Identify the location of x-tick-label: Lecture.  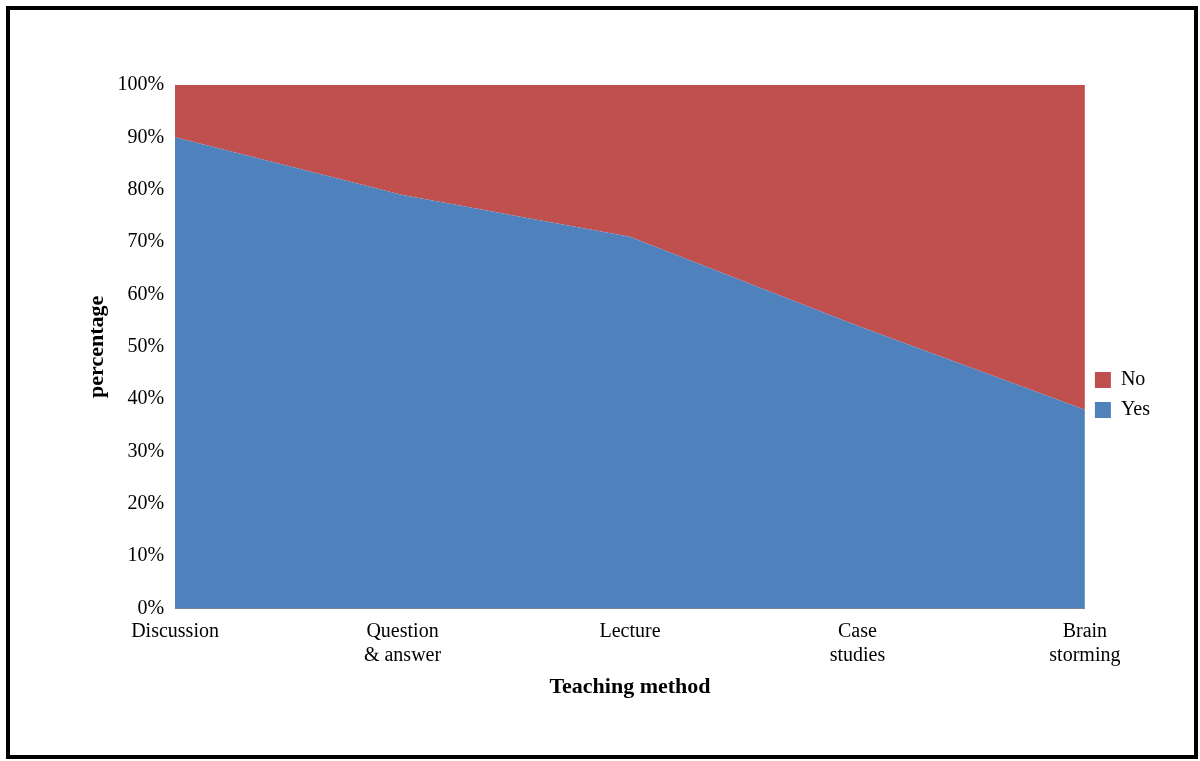
(630, 629).